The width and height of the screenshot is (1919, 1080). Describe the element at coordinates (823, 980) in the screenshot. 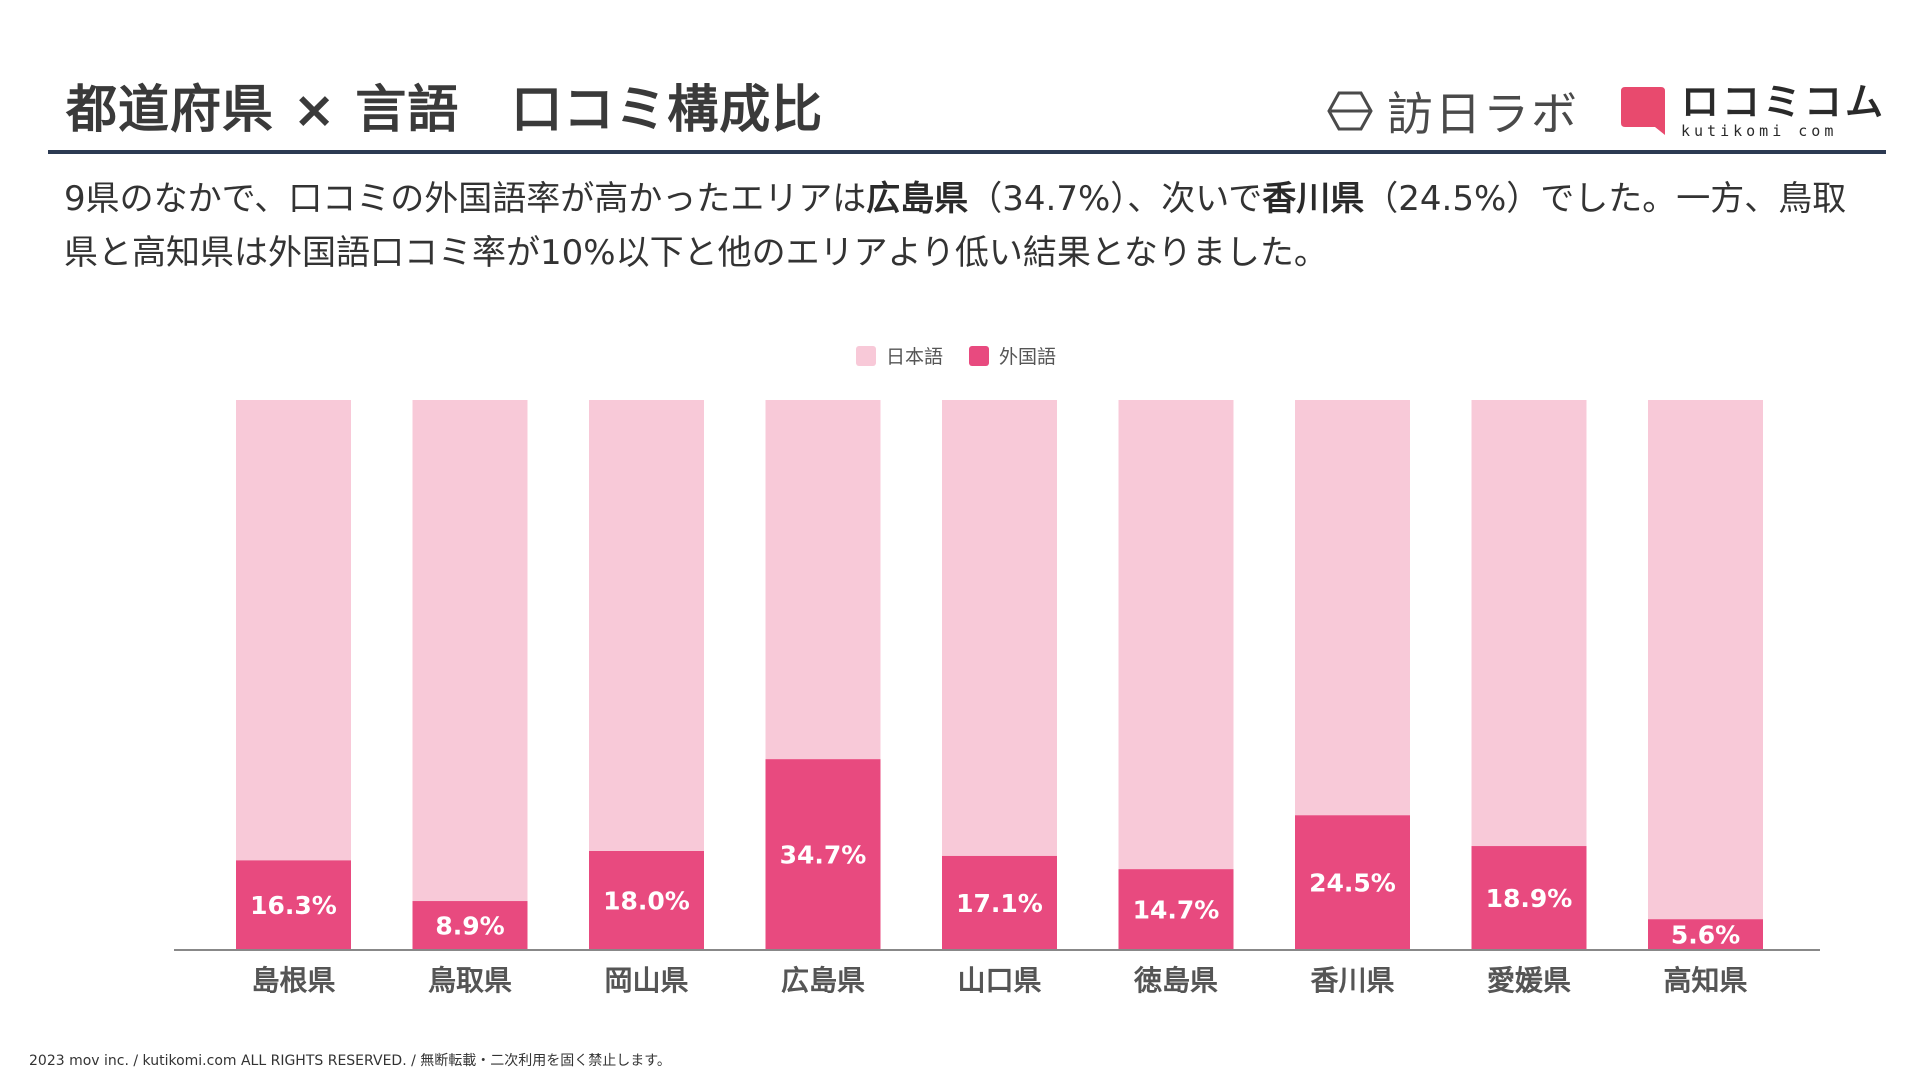

I see `x-tick-label: 広島県` at that location.